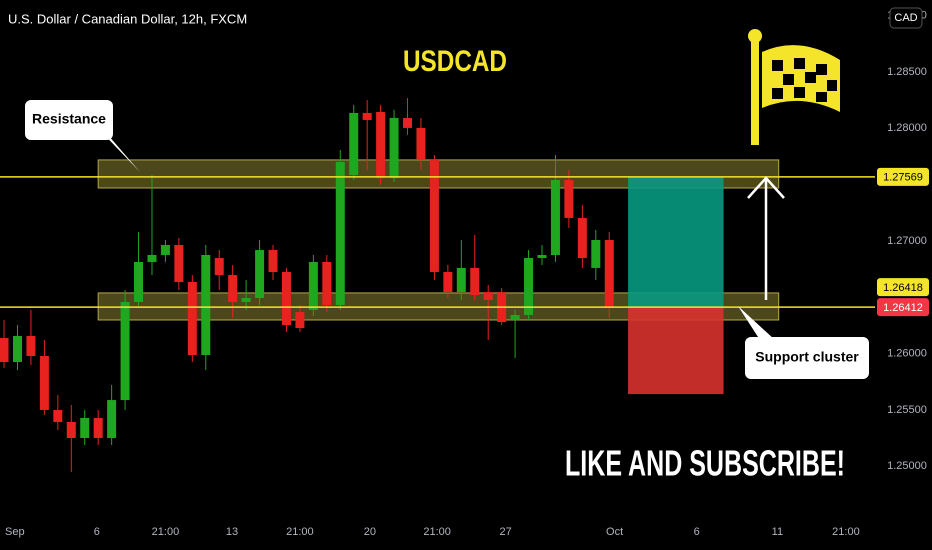 The height and width of the screenshot is (550, 932). What do you see at coordinates (370, 532) in the screenshot?
I see `x-tick-label: 20` at bounding box center [370, 532].